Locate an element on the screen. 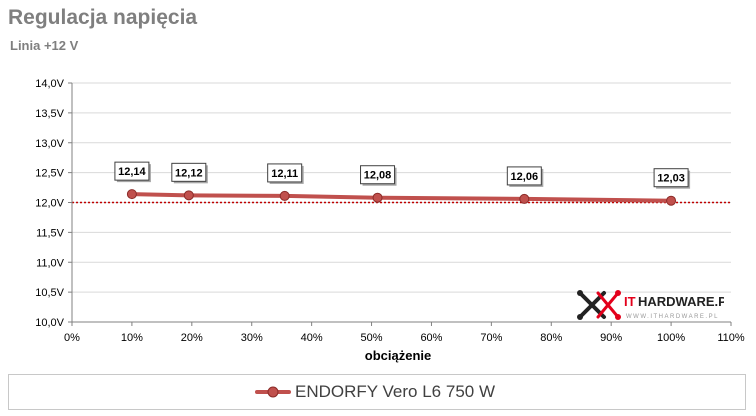 The height and width of the screenshot is (416, 756). ithardware-logo: IT HARDWARE.PL WWW.ITHARDWARE.PL is located at coordinates (654, 307).